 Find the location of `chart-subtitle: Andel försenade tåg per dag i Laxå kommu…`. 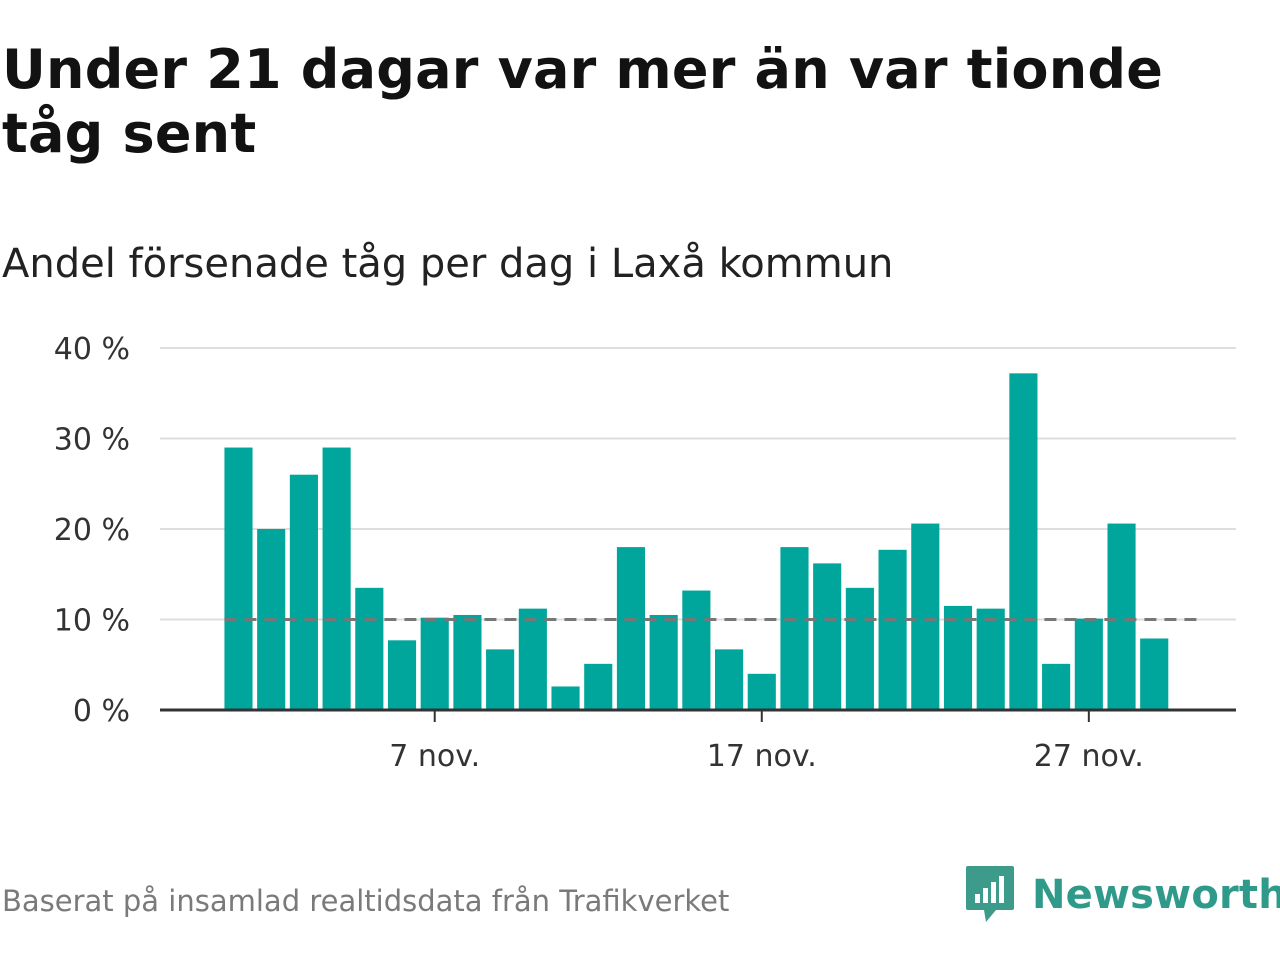

chart-subtitle: Andel försenade tåg per dag i Laxå kommu… is located at coordinates (448, 264).